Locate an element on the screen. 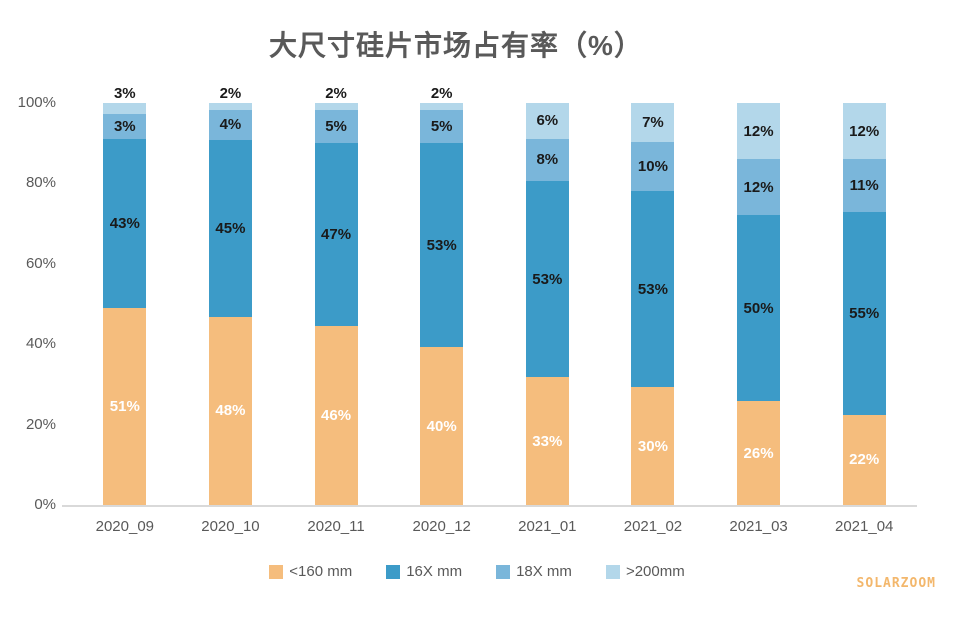 Image resolution: width=954 pixels, height=619 pixels. data-label: 8% is located at coordinates (547, 160).